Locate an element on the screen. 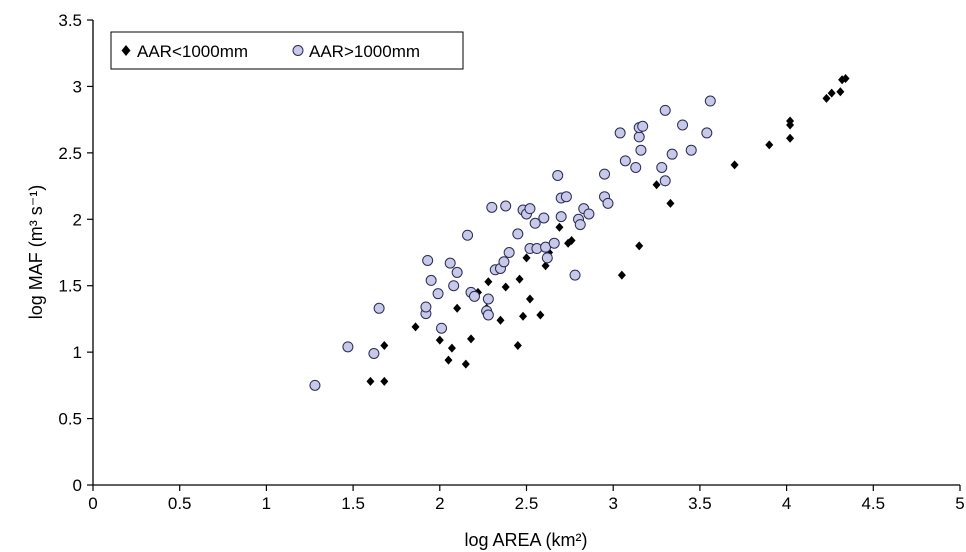 This screenshot has width=966, height=552. legend: AAR<1000mm AAR>1000mm is located at coordinates (287, 50).